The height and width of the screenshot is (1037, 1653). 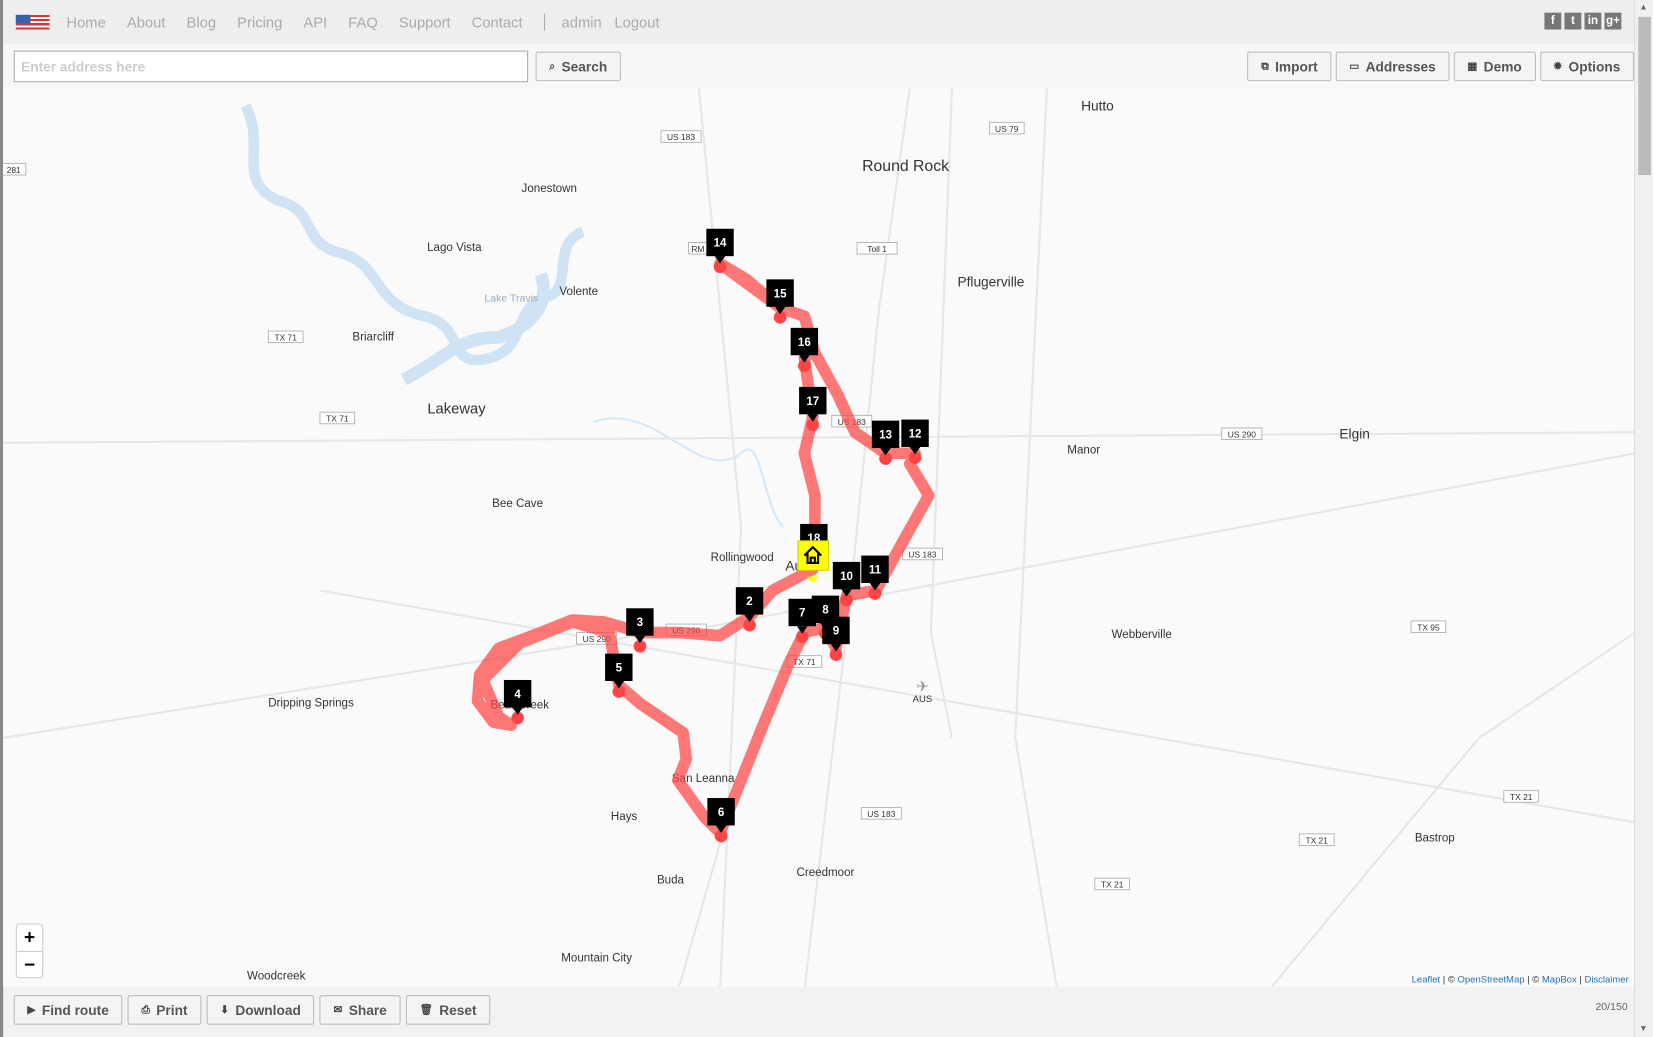 What do you see at coordinates (146, 22) in the screenshot?
I see `nav-about: About` at bounding box center [146, 22].